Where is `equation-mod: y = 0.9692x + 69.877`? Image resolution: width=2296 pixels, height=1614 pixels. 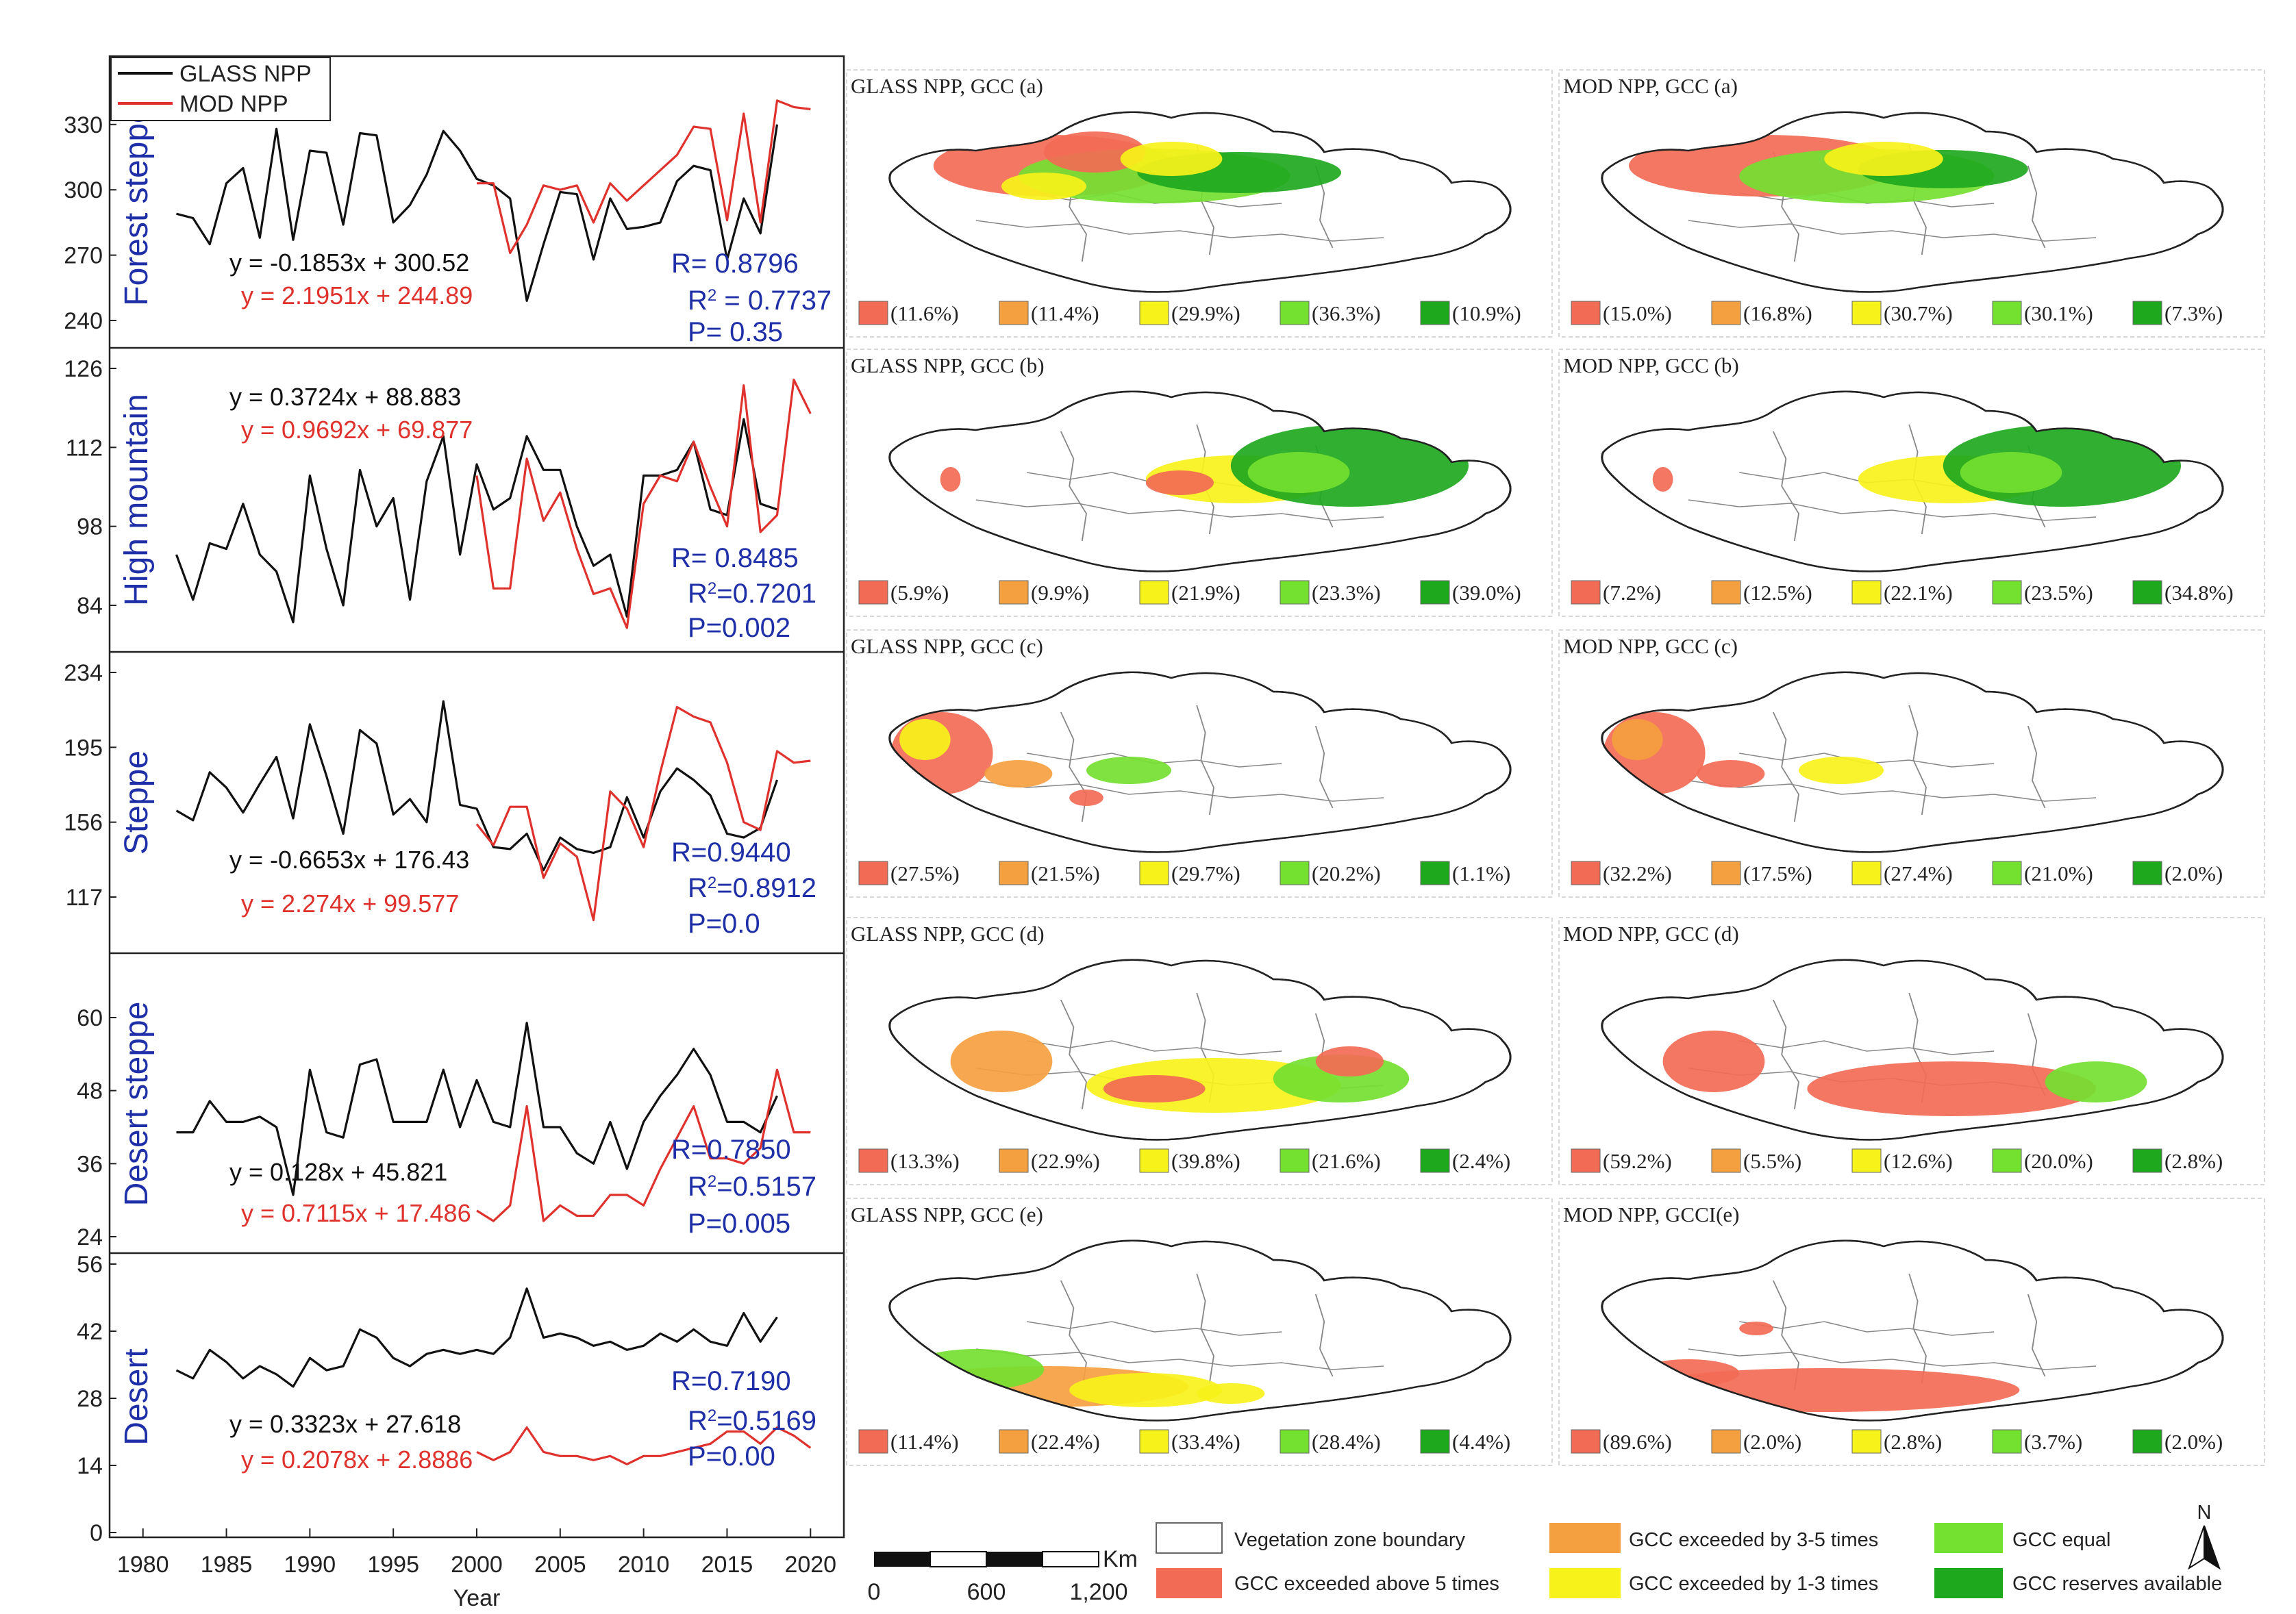 equation-mod: y = 0.9692x + 69.877 is located at coordinates (357, 430).